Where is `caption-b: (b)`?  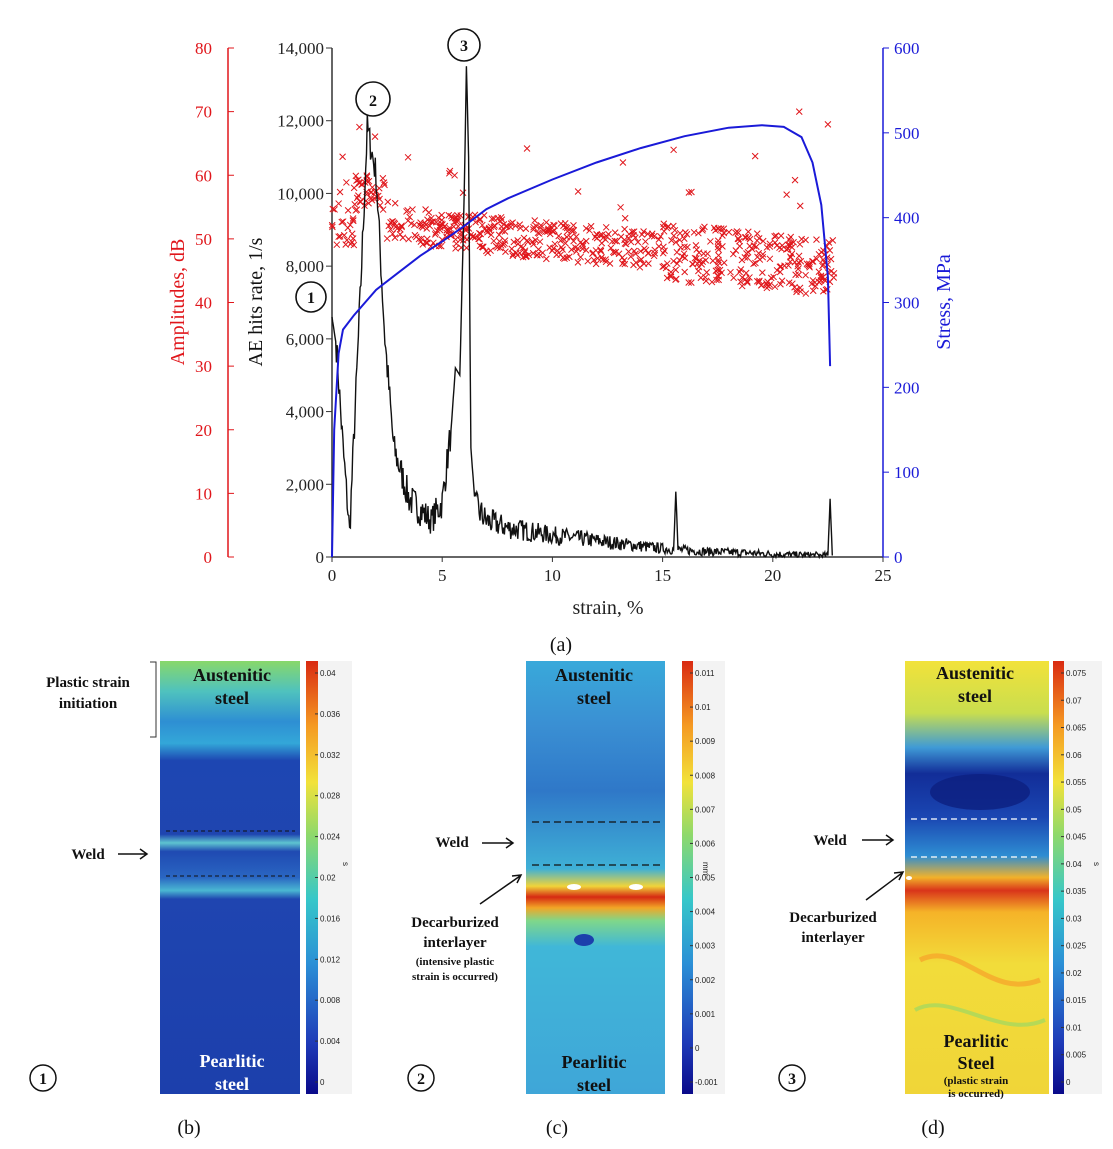 caption-b: (b) is located at coordinates (188, 1128).